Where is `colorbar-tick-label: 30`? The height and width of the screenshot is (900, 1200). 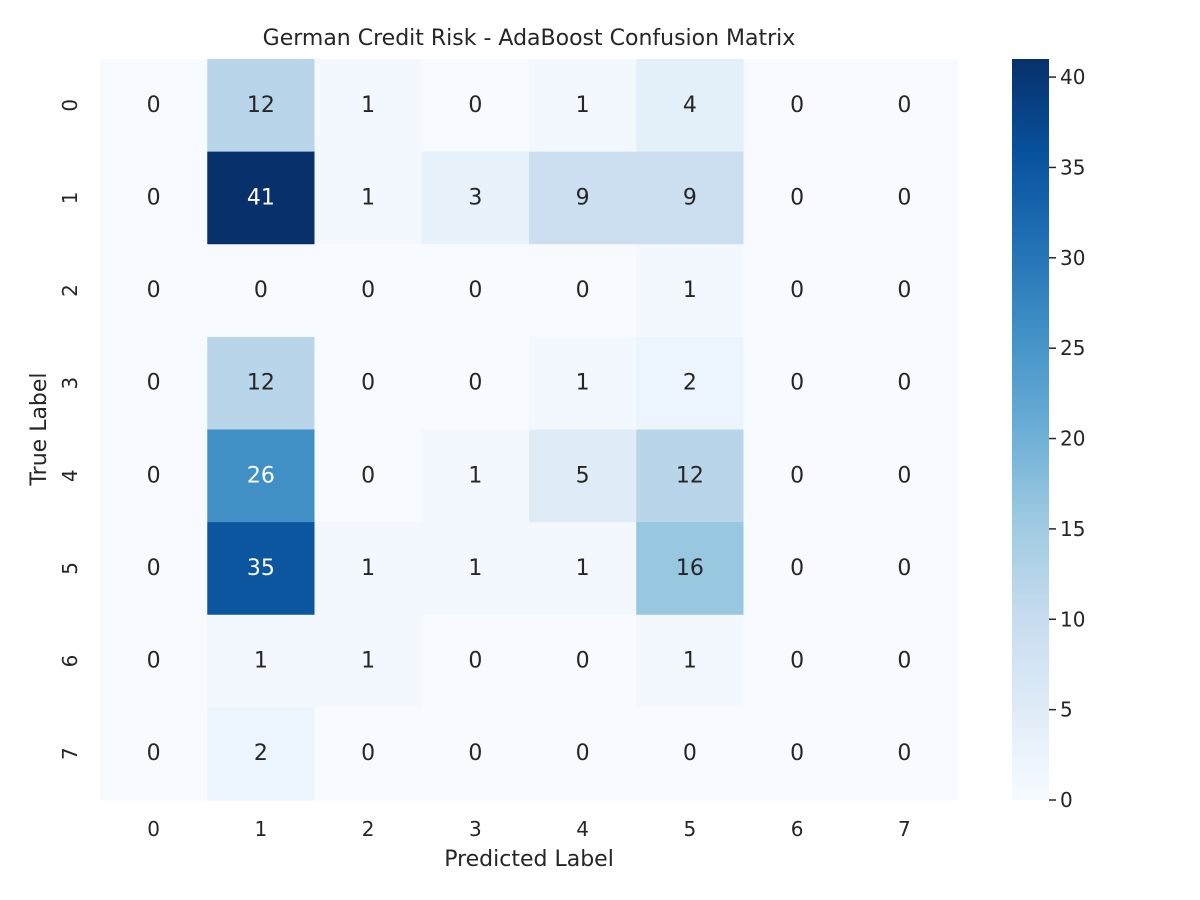
colorbar-tick-label: 30 is located at coordinates (1072, 258).